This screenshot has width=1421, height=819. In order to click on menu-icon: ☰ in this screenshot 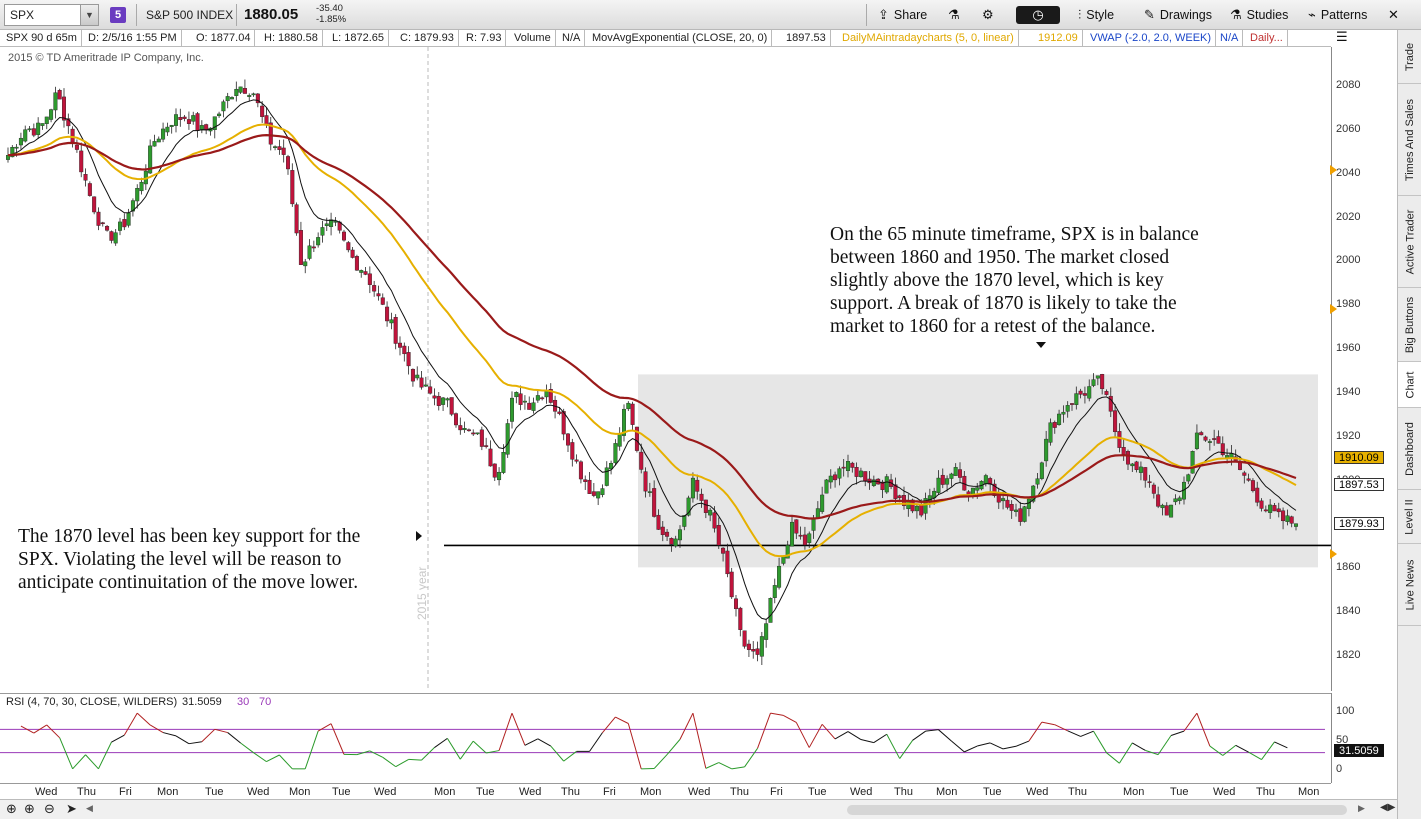, I will do `click(1342, 36)`.